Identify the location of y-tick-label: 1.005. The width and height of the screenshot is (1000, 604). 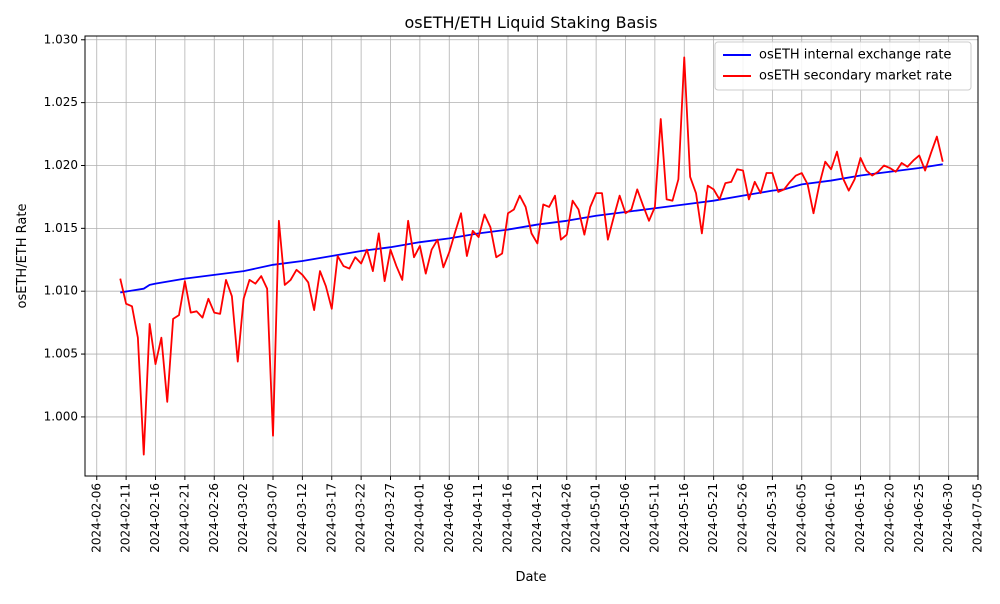
(61, 354).